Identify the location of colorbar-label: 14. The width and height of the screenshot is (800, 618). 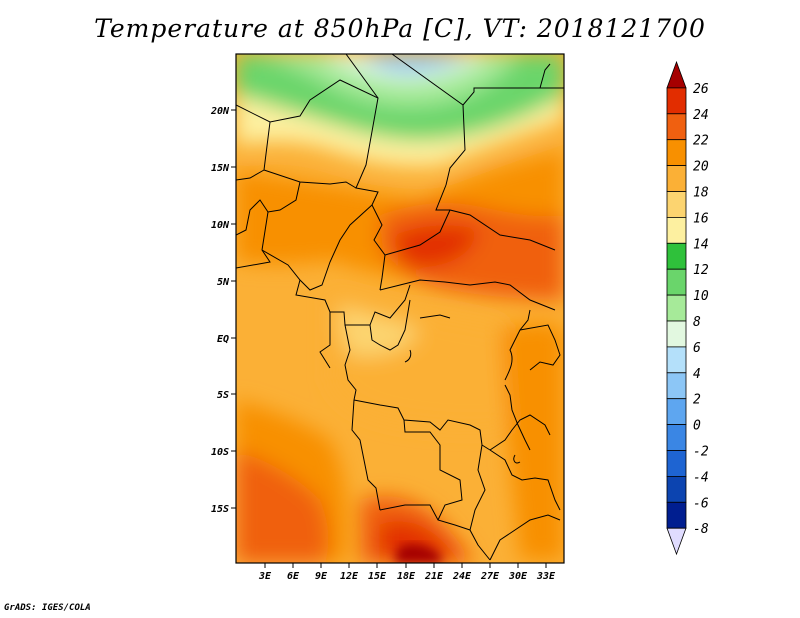
(701, 244).